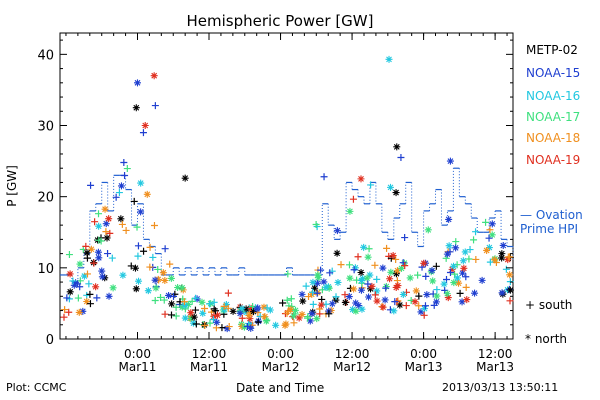 The image size is (600, 400). I want to click on ovation-legend-line2: Prime HPI, so click(549, 229).